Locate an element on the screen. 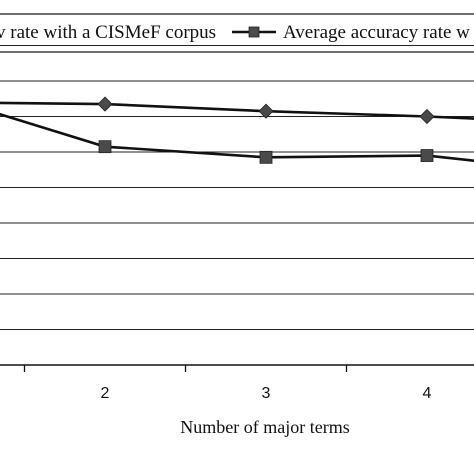 Image resolution: width=474 pixels, height=474 pixels. legend-entry-series-2: Average accuracy rate w is located at coordinates (351, 32).